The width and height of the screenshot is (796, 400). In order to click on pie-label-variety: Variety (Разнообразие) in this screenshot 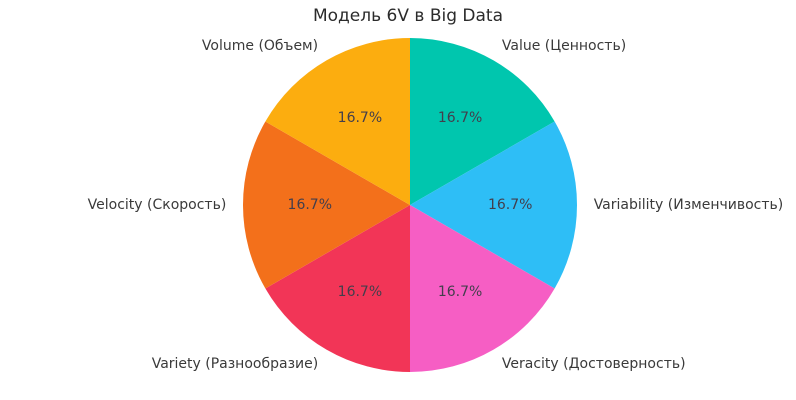, I will do `click(235, 364)`.